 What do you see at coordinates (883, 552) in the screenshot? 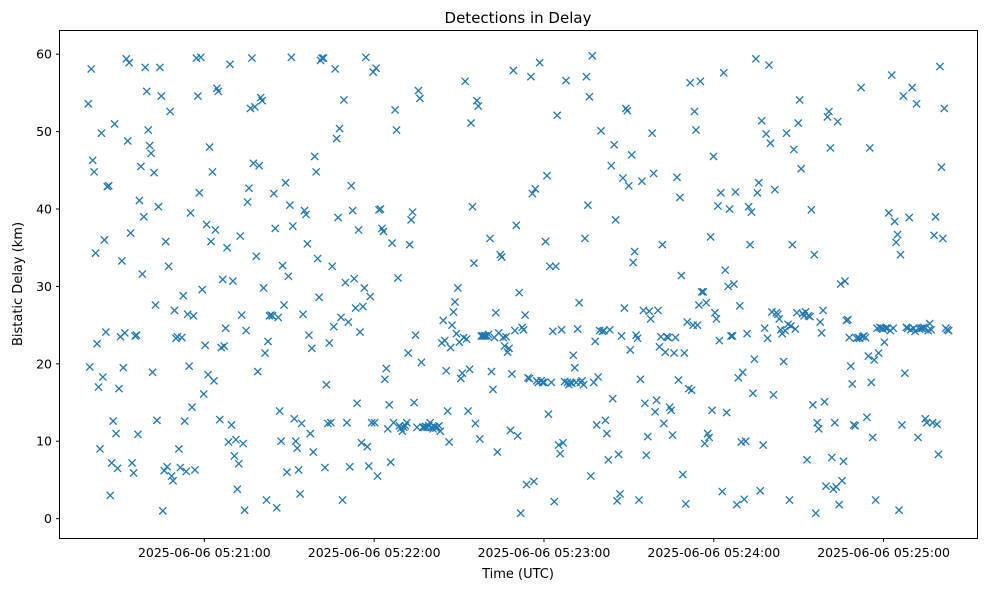
I see `x-tick-label: 2025-06-06 05:25:00` at bounding box center [883, 552].